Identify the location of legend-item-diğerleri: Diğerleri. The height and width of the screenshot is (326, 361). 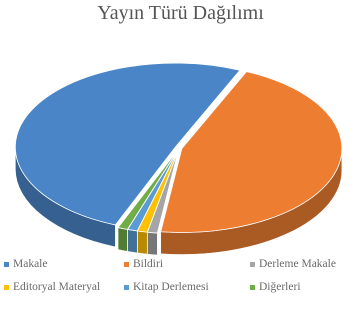
(275, 287).